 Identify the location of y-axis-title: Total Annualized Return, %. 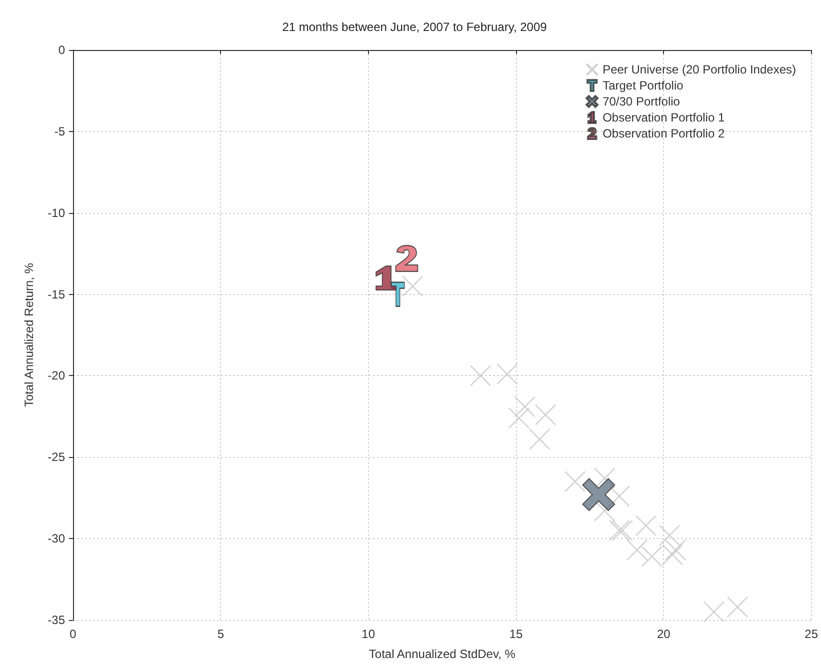
(29, 335).